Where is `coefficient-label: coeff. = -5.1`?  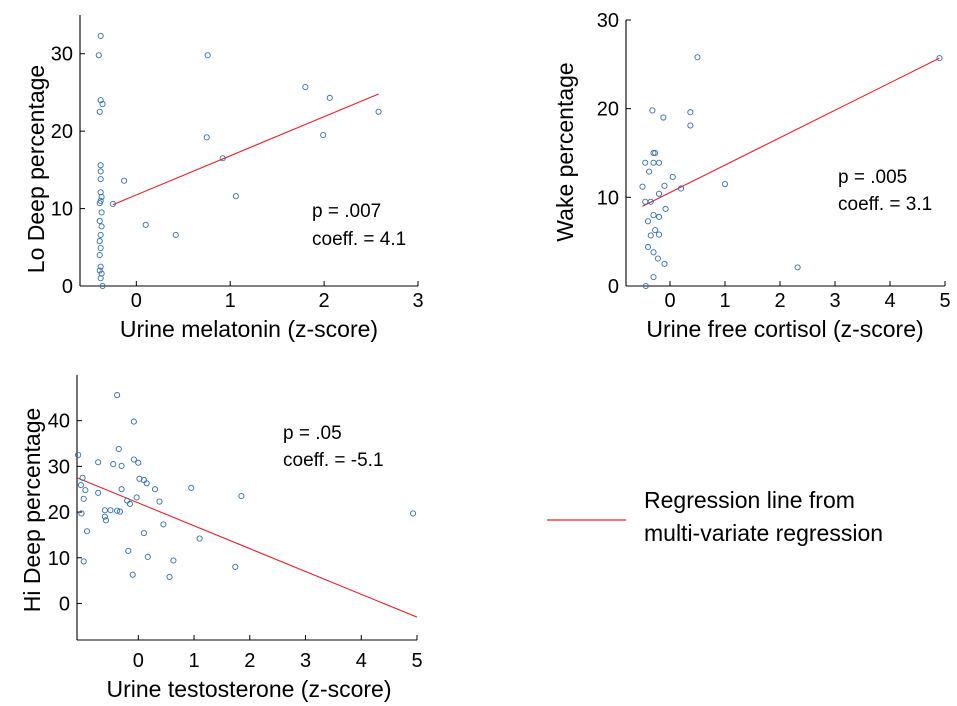 coefficient-label: coeff. = -5.1 is located at coordinates (333, 460).